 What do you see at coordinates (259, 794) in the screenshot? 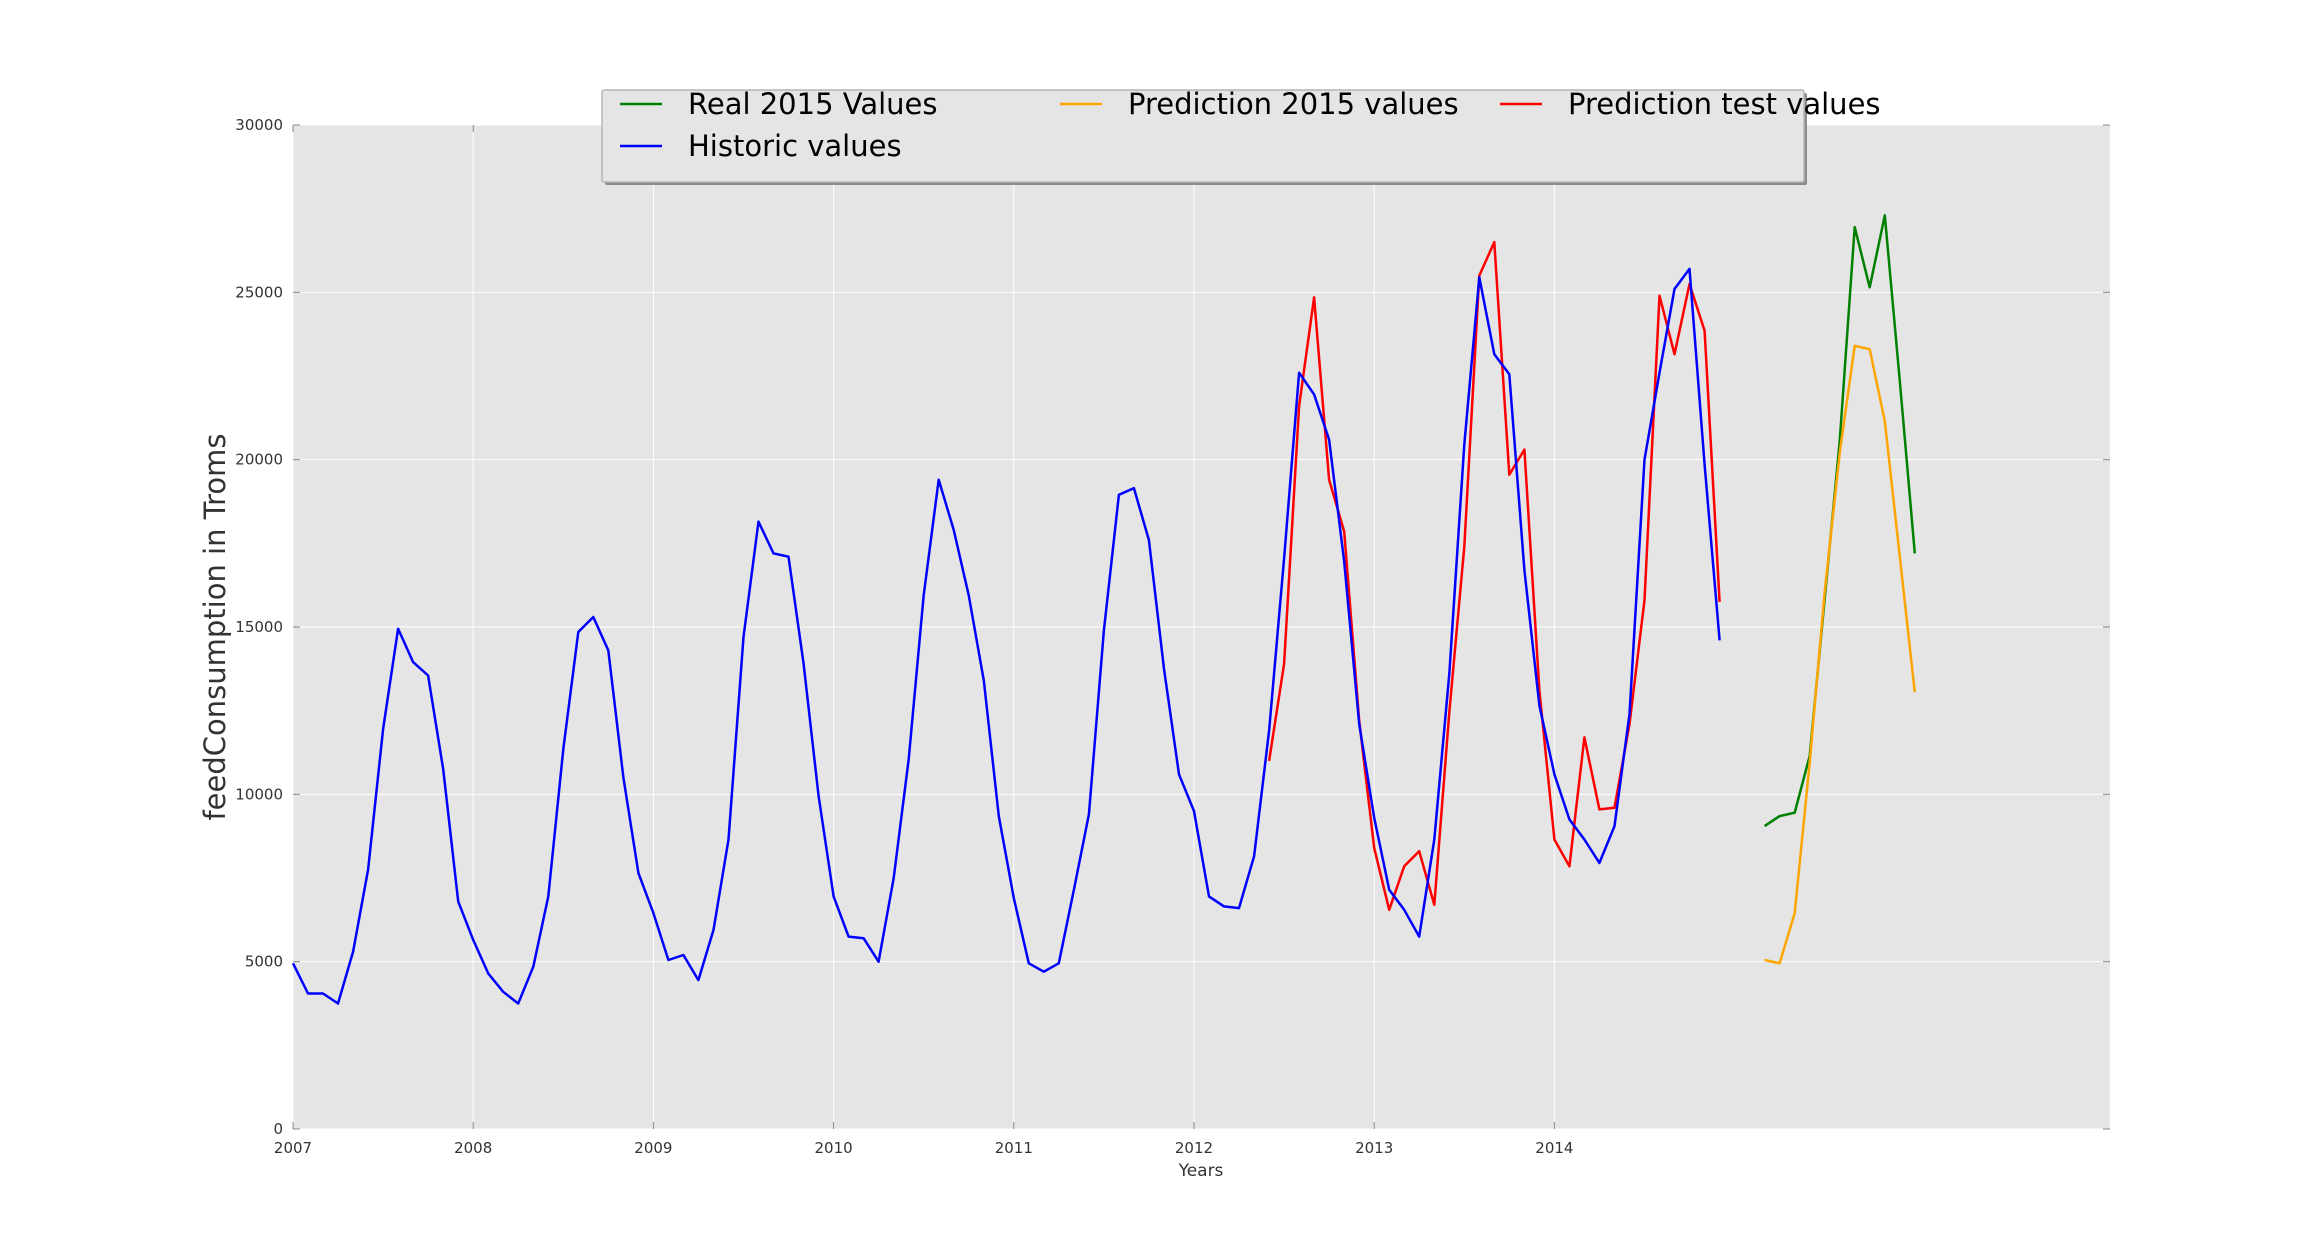
I see `y-tick-label: 10000` at bounding box center [259, 794].